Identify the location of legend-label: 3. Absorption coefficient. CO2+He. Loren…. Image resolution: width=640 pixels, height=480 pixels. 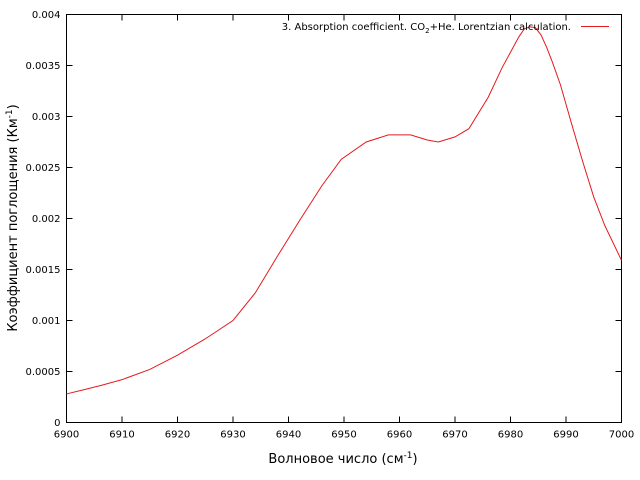
(426, 28).